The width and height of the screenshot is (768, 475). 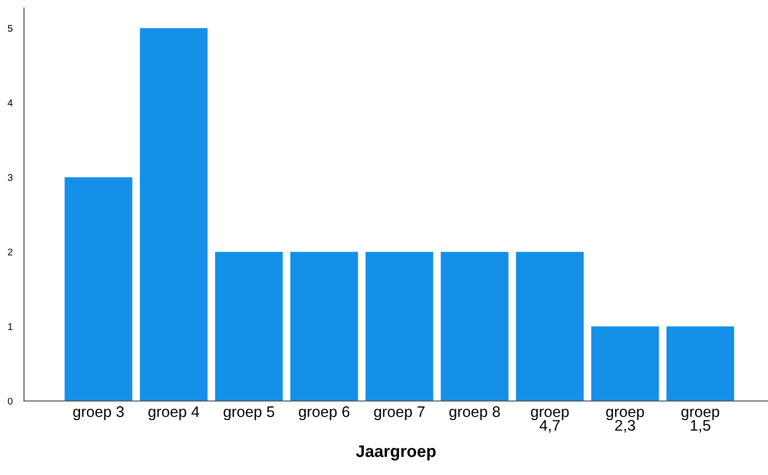 What do you see at coordinates (396, 452) in the screenshot?
I see `x-axis-title: Jaargroep` at bounding box center [396, 452].